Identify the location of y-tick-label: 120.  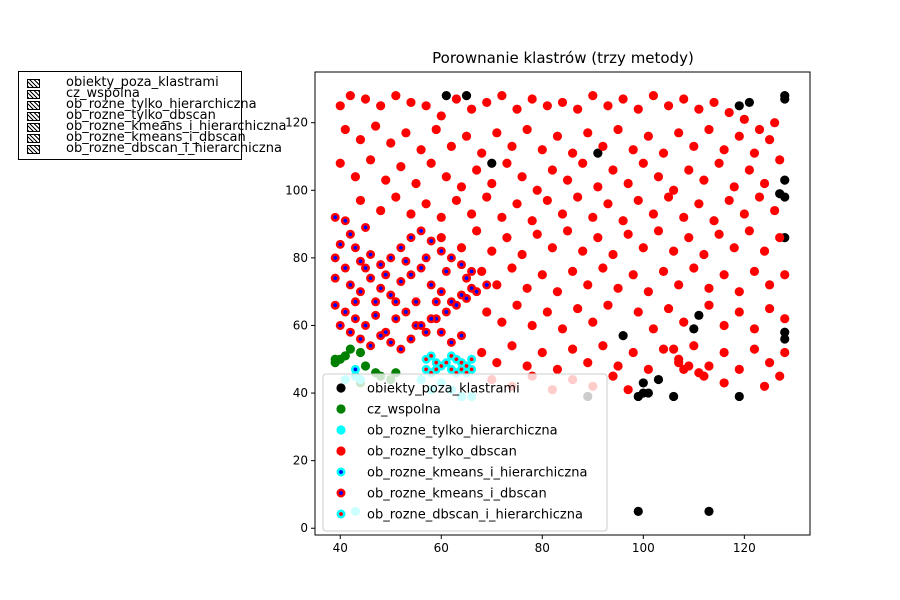
(296, 123).